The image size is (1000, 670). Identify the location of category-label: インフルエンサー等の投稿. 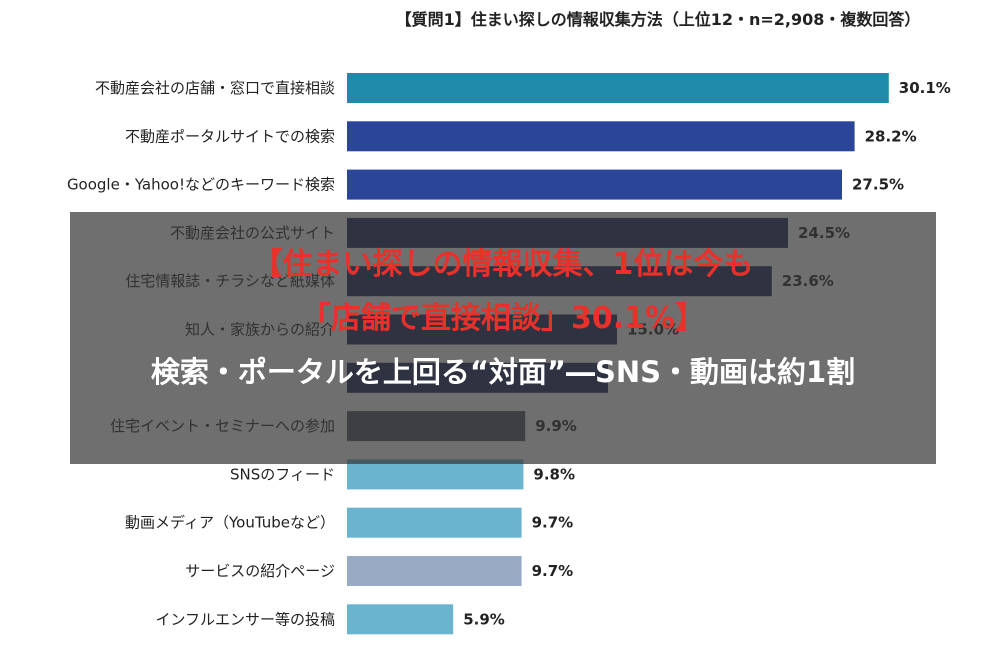
(245, 619).